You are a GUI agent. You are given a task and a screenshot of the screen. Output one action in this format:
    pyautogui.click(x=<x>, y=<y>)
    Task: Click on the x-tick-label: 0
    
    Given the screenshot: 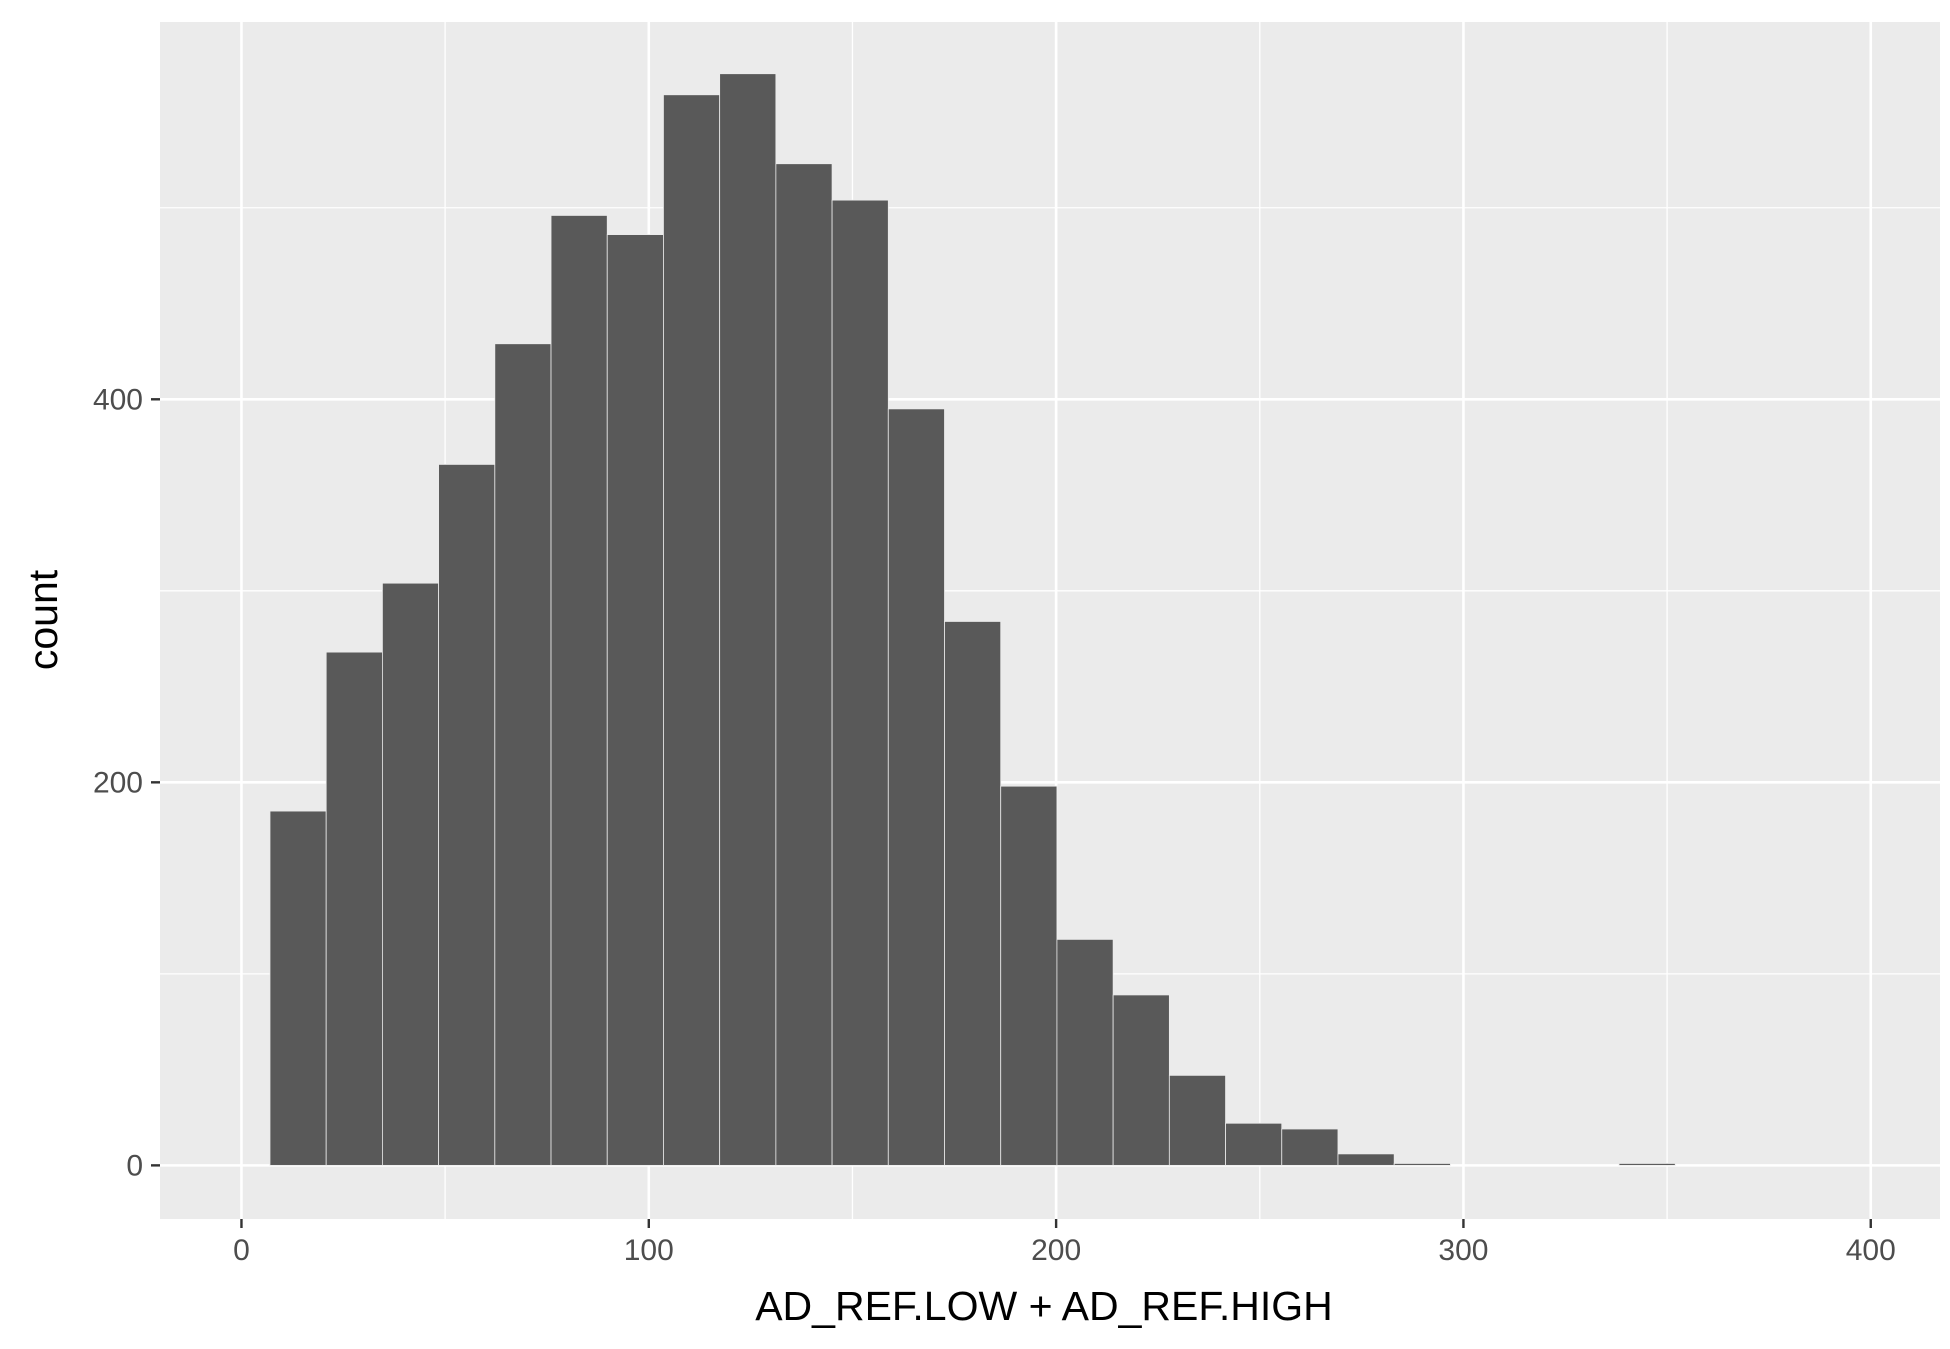 What is the action you would take?
    pyautogui.click(x=241, y=1250)
    